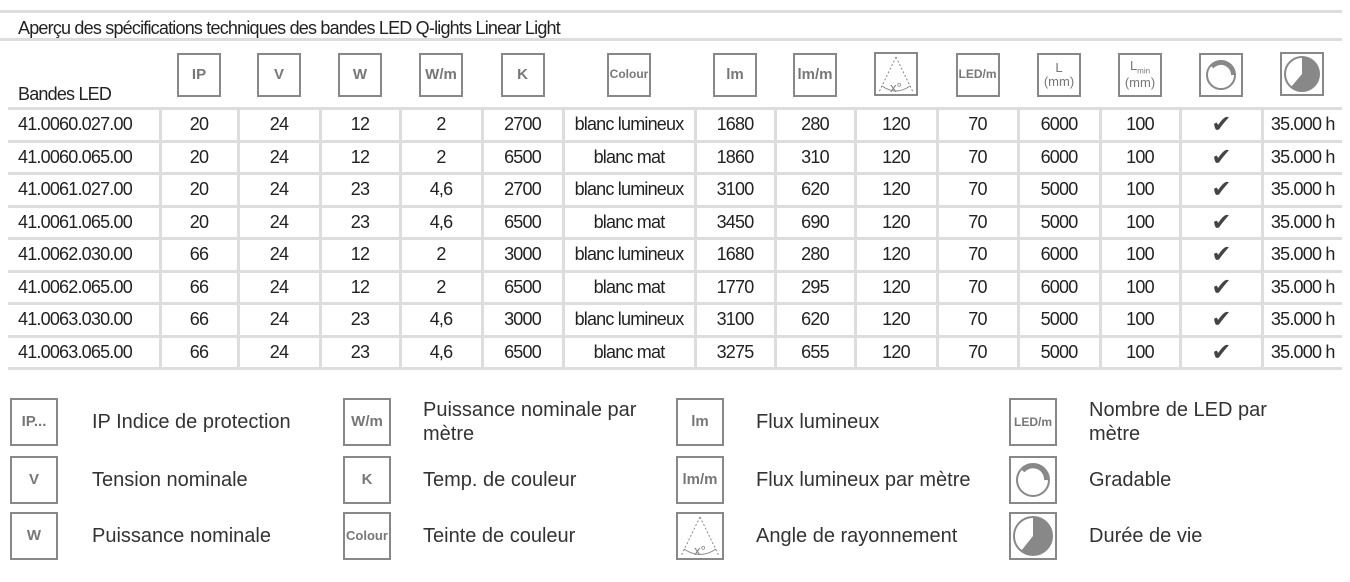  Describe the element at coordinates (521, 158) in the screenshot. I see `cell-kelvin: 6500` at that location.